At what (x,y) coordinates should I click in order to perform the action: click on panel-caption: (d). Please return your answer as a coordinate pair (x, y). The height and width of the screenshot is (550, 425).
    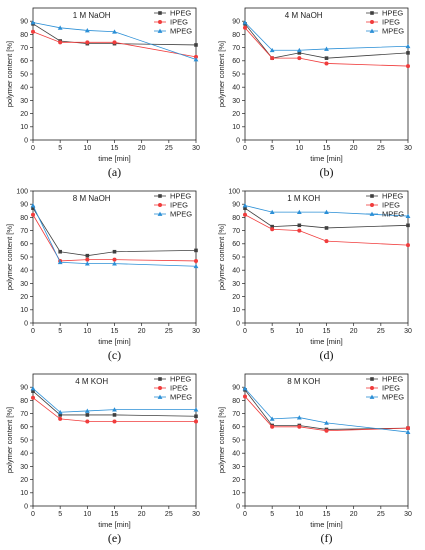
    Looking at the image, I should click on (326, 355).